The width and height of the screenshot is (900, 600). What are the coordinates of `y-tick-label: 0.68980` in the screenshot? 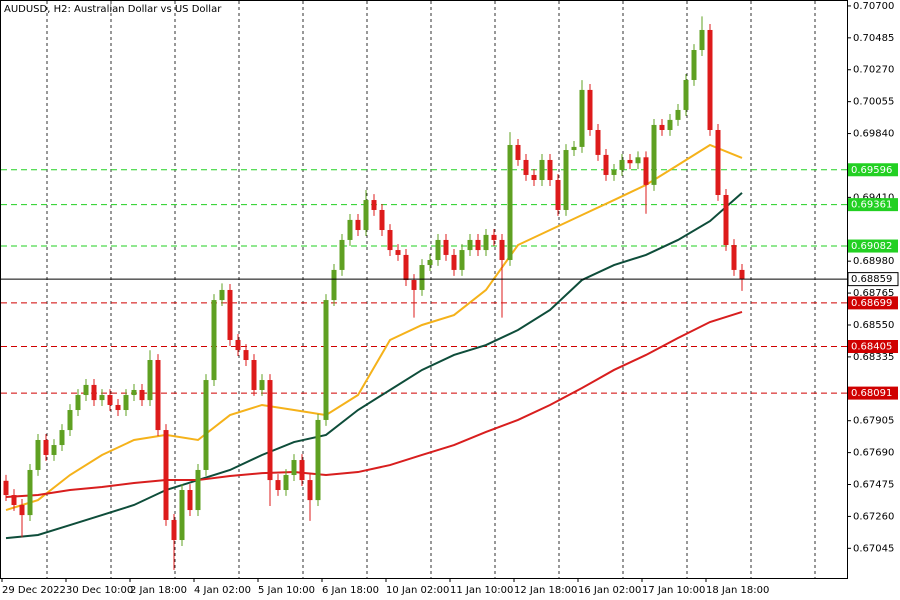 It's located at (873, 261).